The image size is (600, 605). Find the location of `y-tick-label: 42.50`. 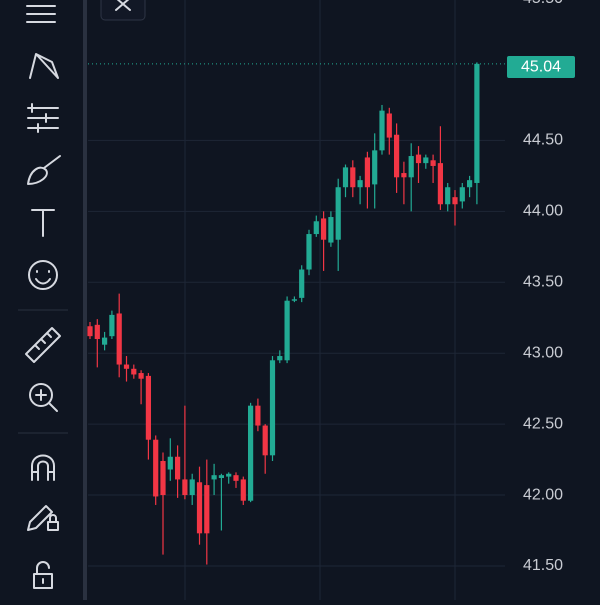

y-tick-label: 42.50 is located at coordinates (543, 423).